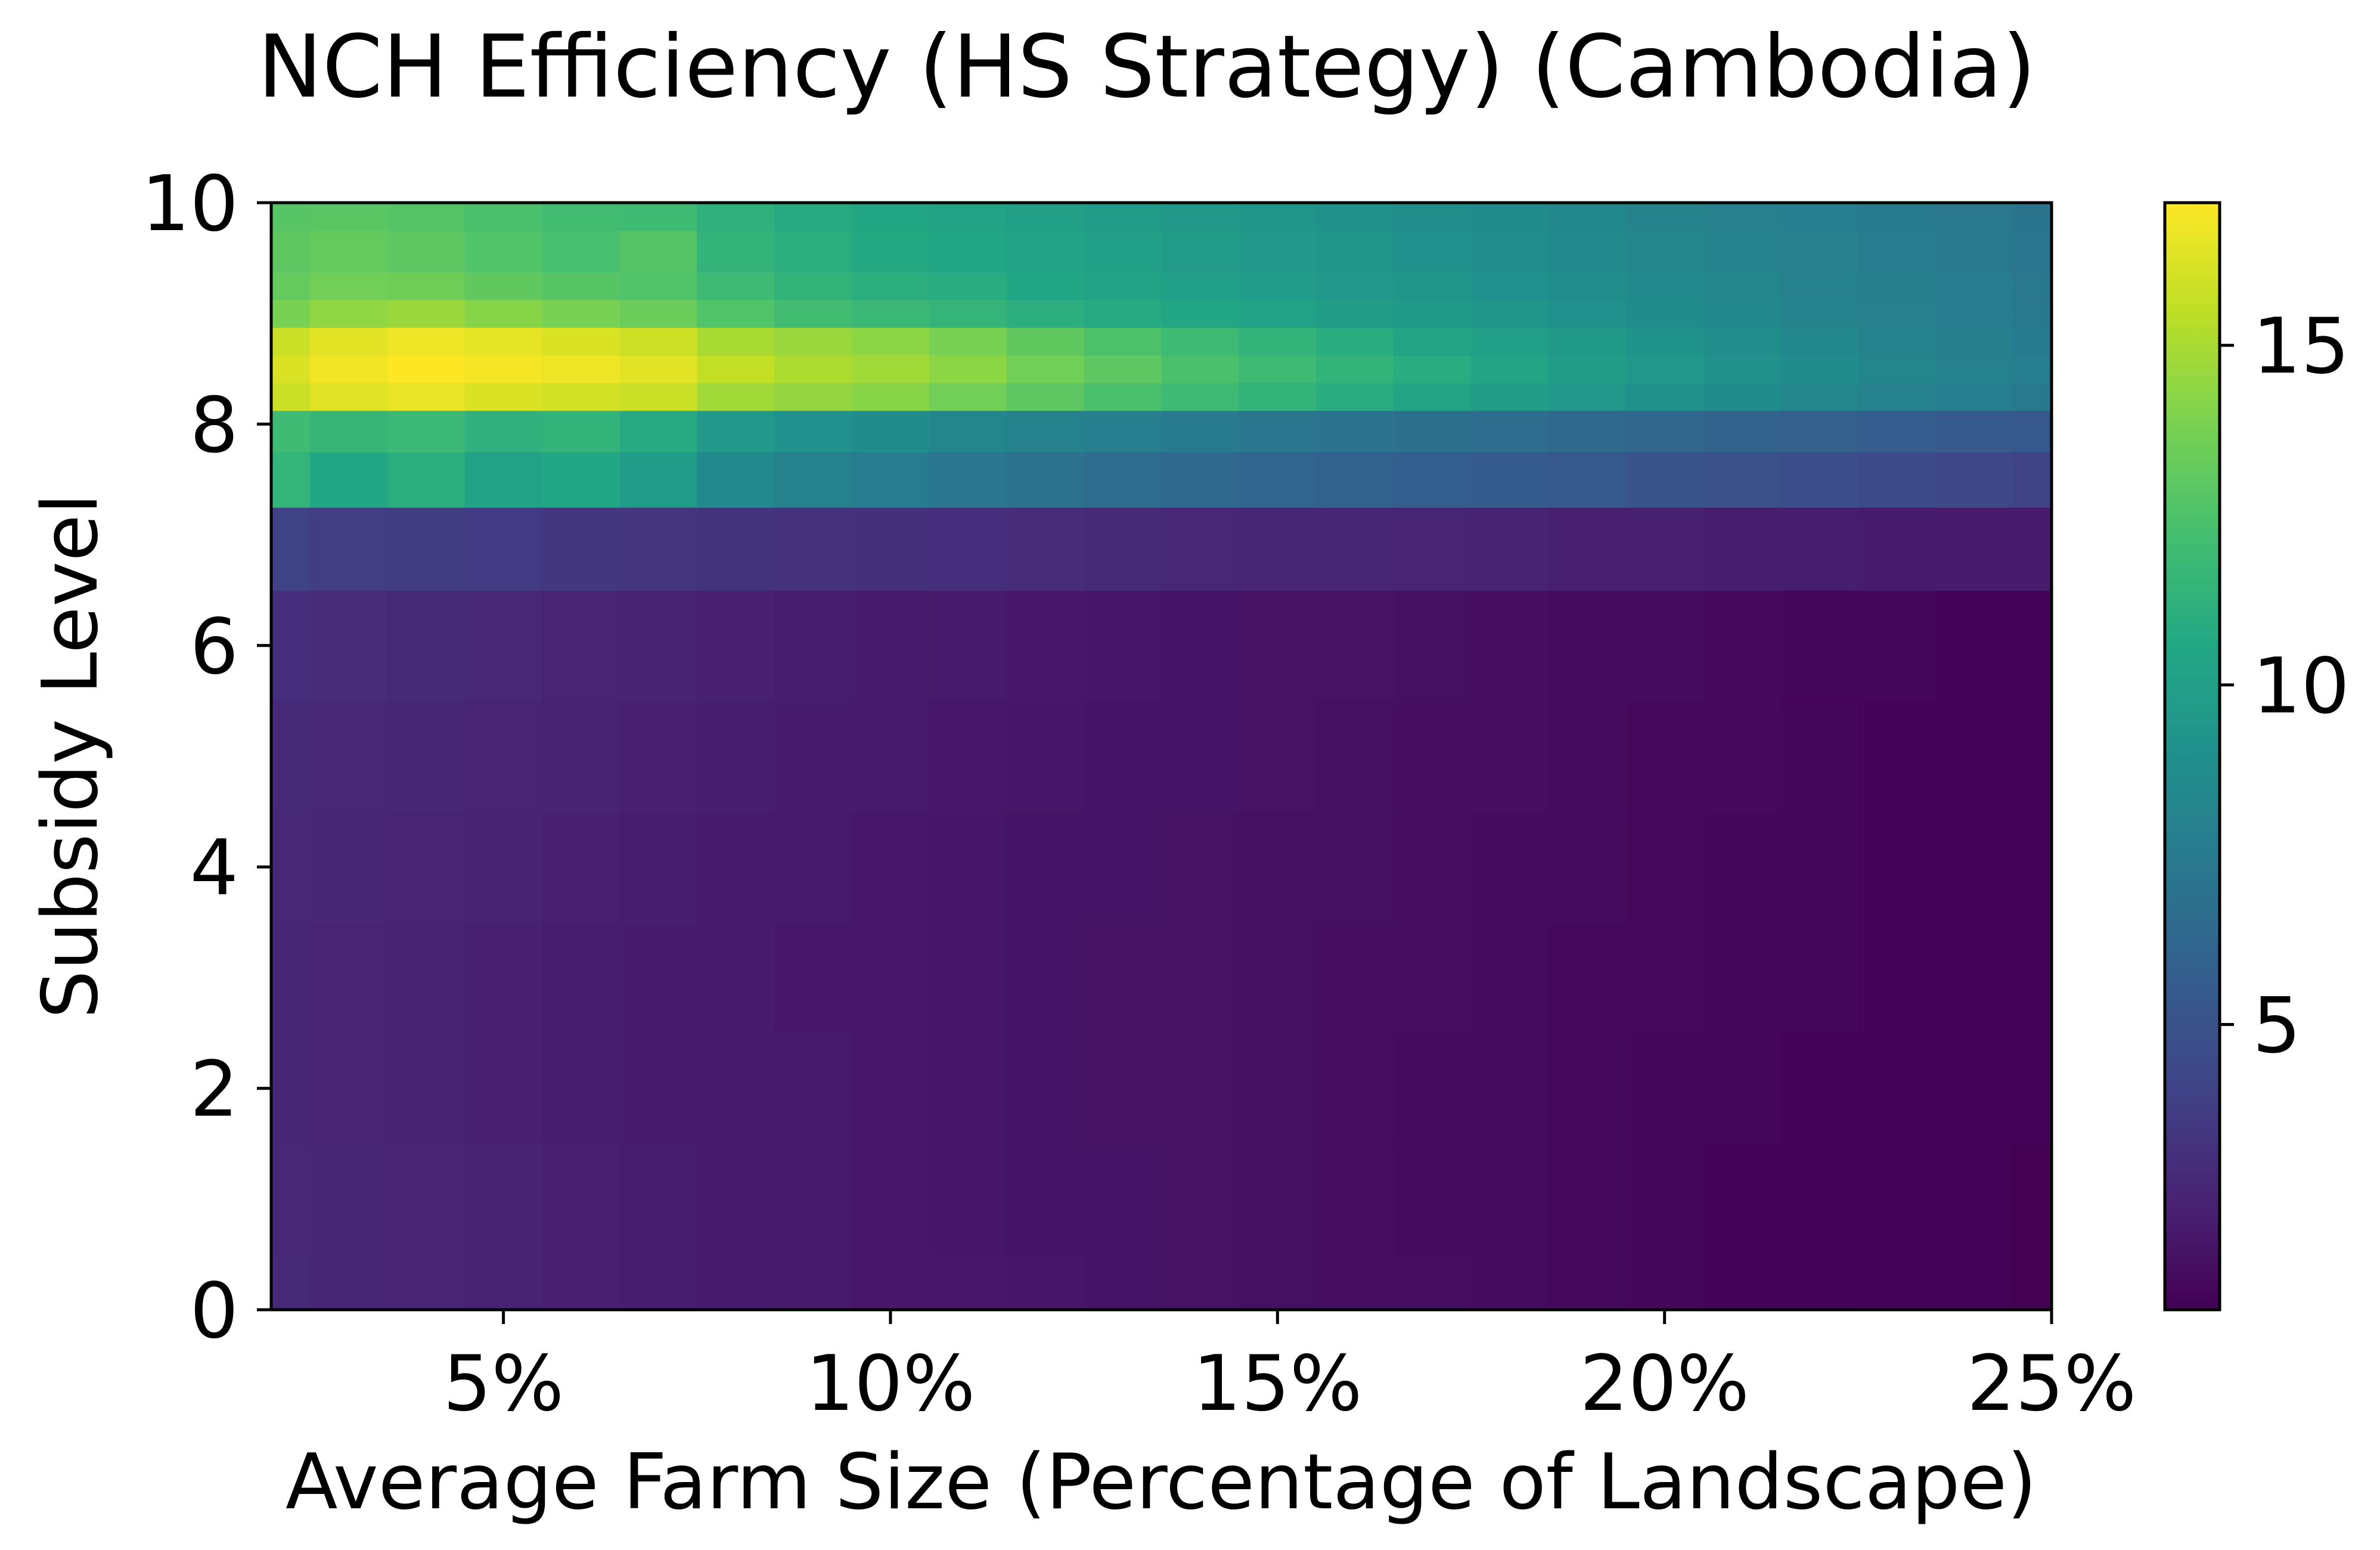  I want to click on chart-title: NCH Efficiency (HS Strategy) (Cambodia), so click(1146, 67).